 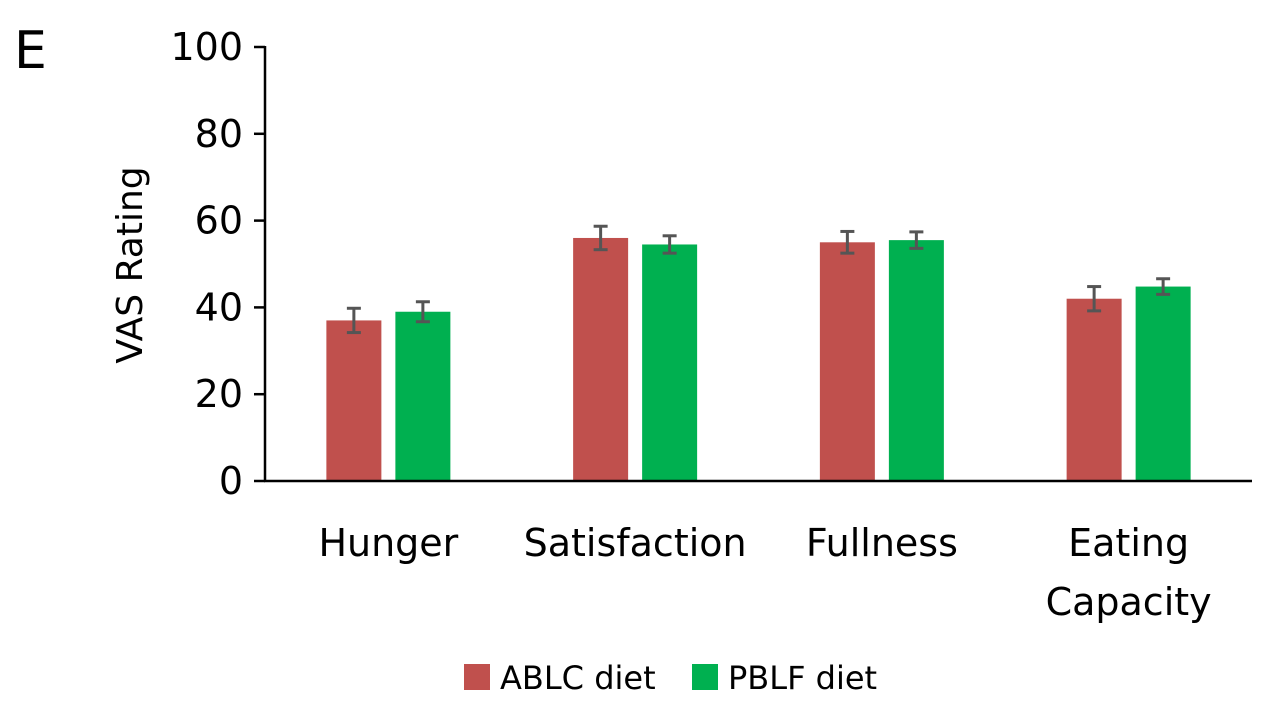 What do you see at coordinates (882, 543) in the screenshot?
I see `category-label: Fullness` at bounding box center [882, 543].